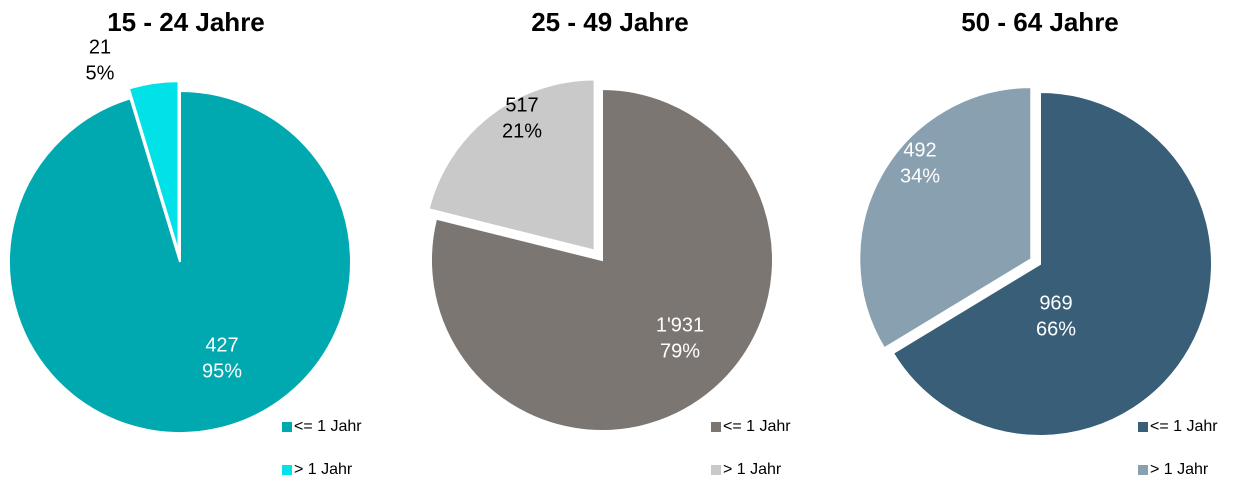 This screenshot has height=483, width=1250. What do you see at coordinates (186, 22) in the screenshot?
I see `chart-title: 15 - 24 Jahre` at bounding box center [186, 22].